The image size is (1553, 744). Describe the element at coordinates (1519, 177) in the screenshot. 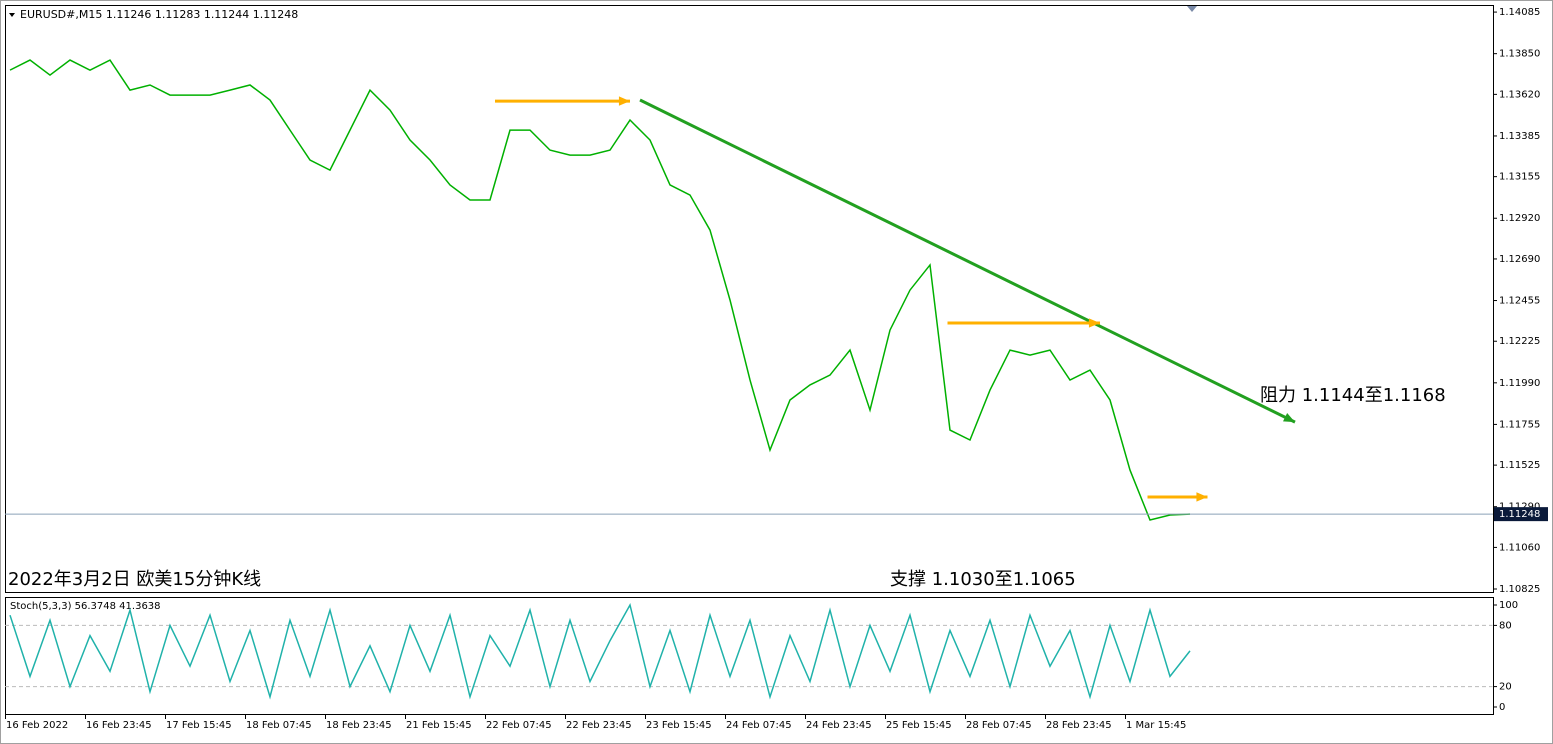

I see `y-tick-label: 1.13155` at that location.